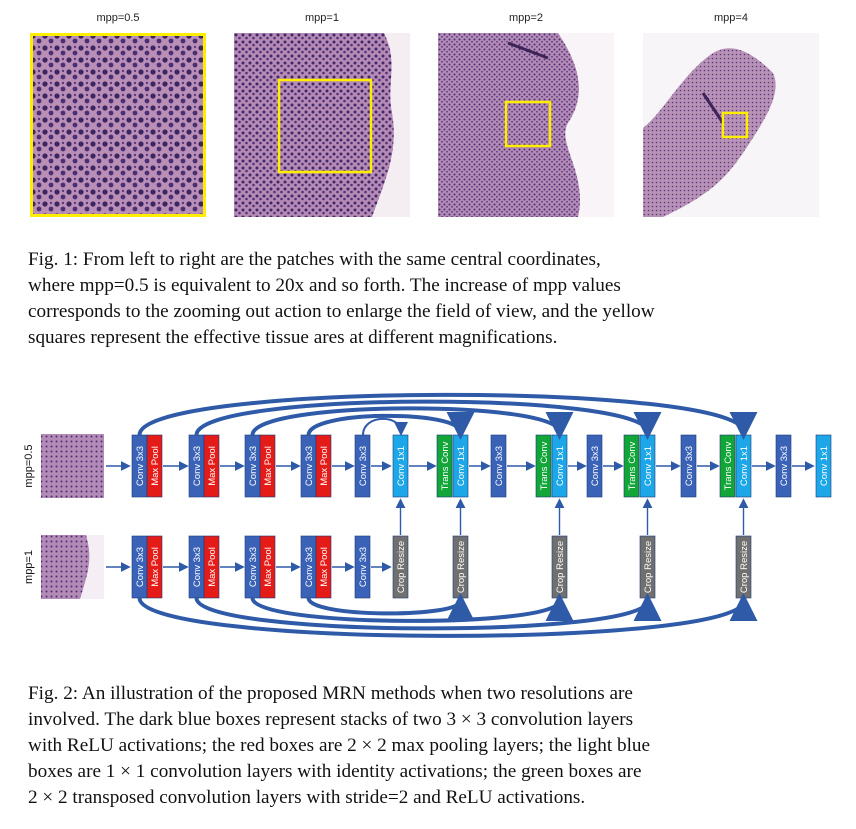  I want to click on conv33-top-3-label: Conv 3x3, so click(253, 466).